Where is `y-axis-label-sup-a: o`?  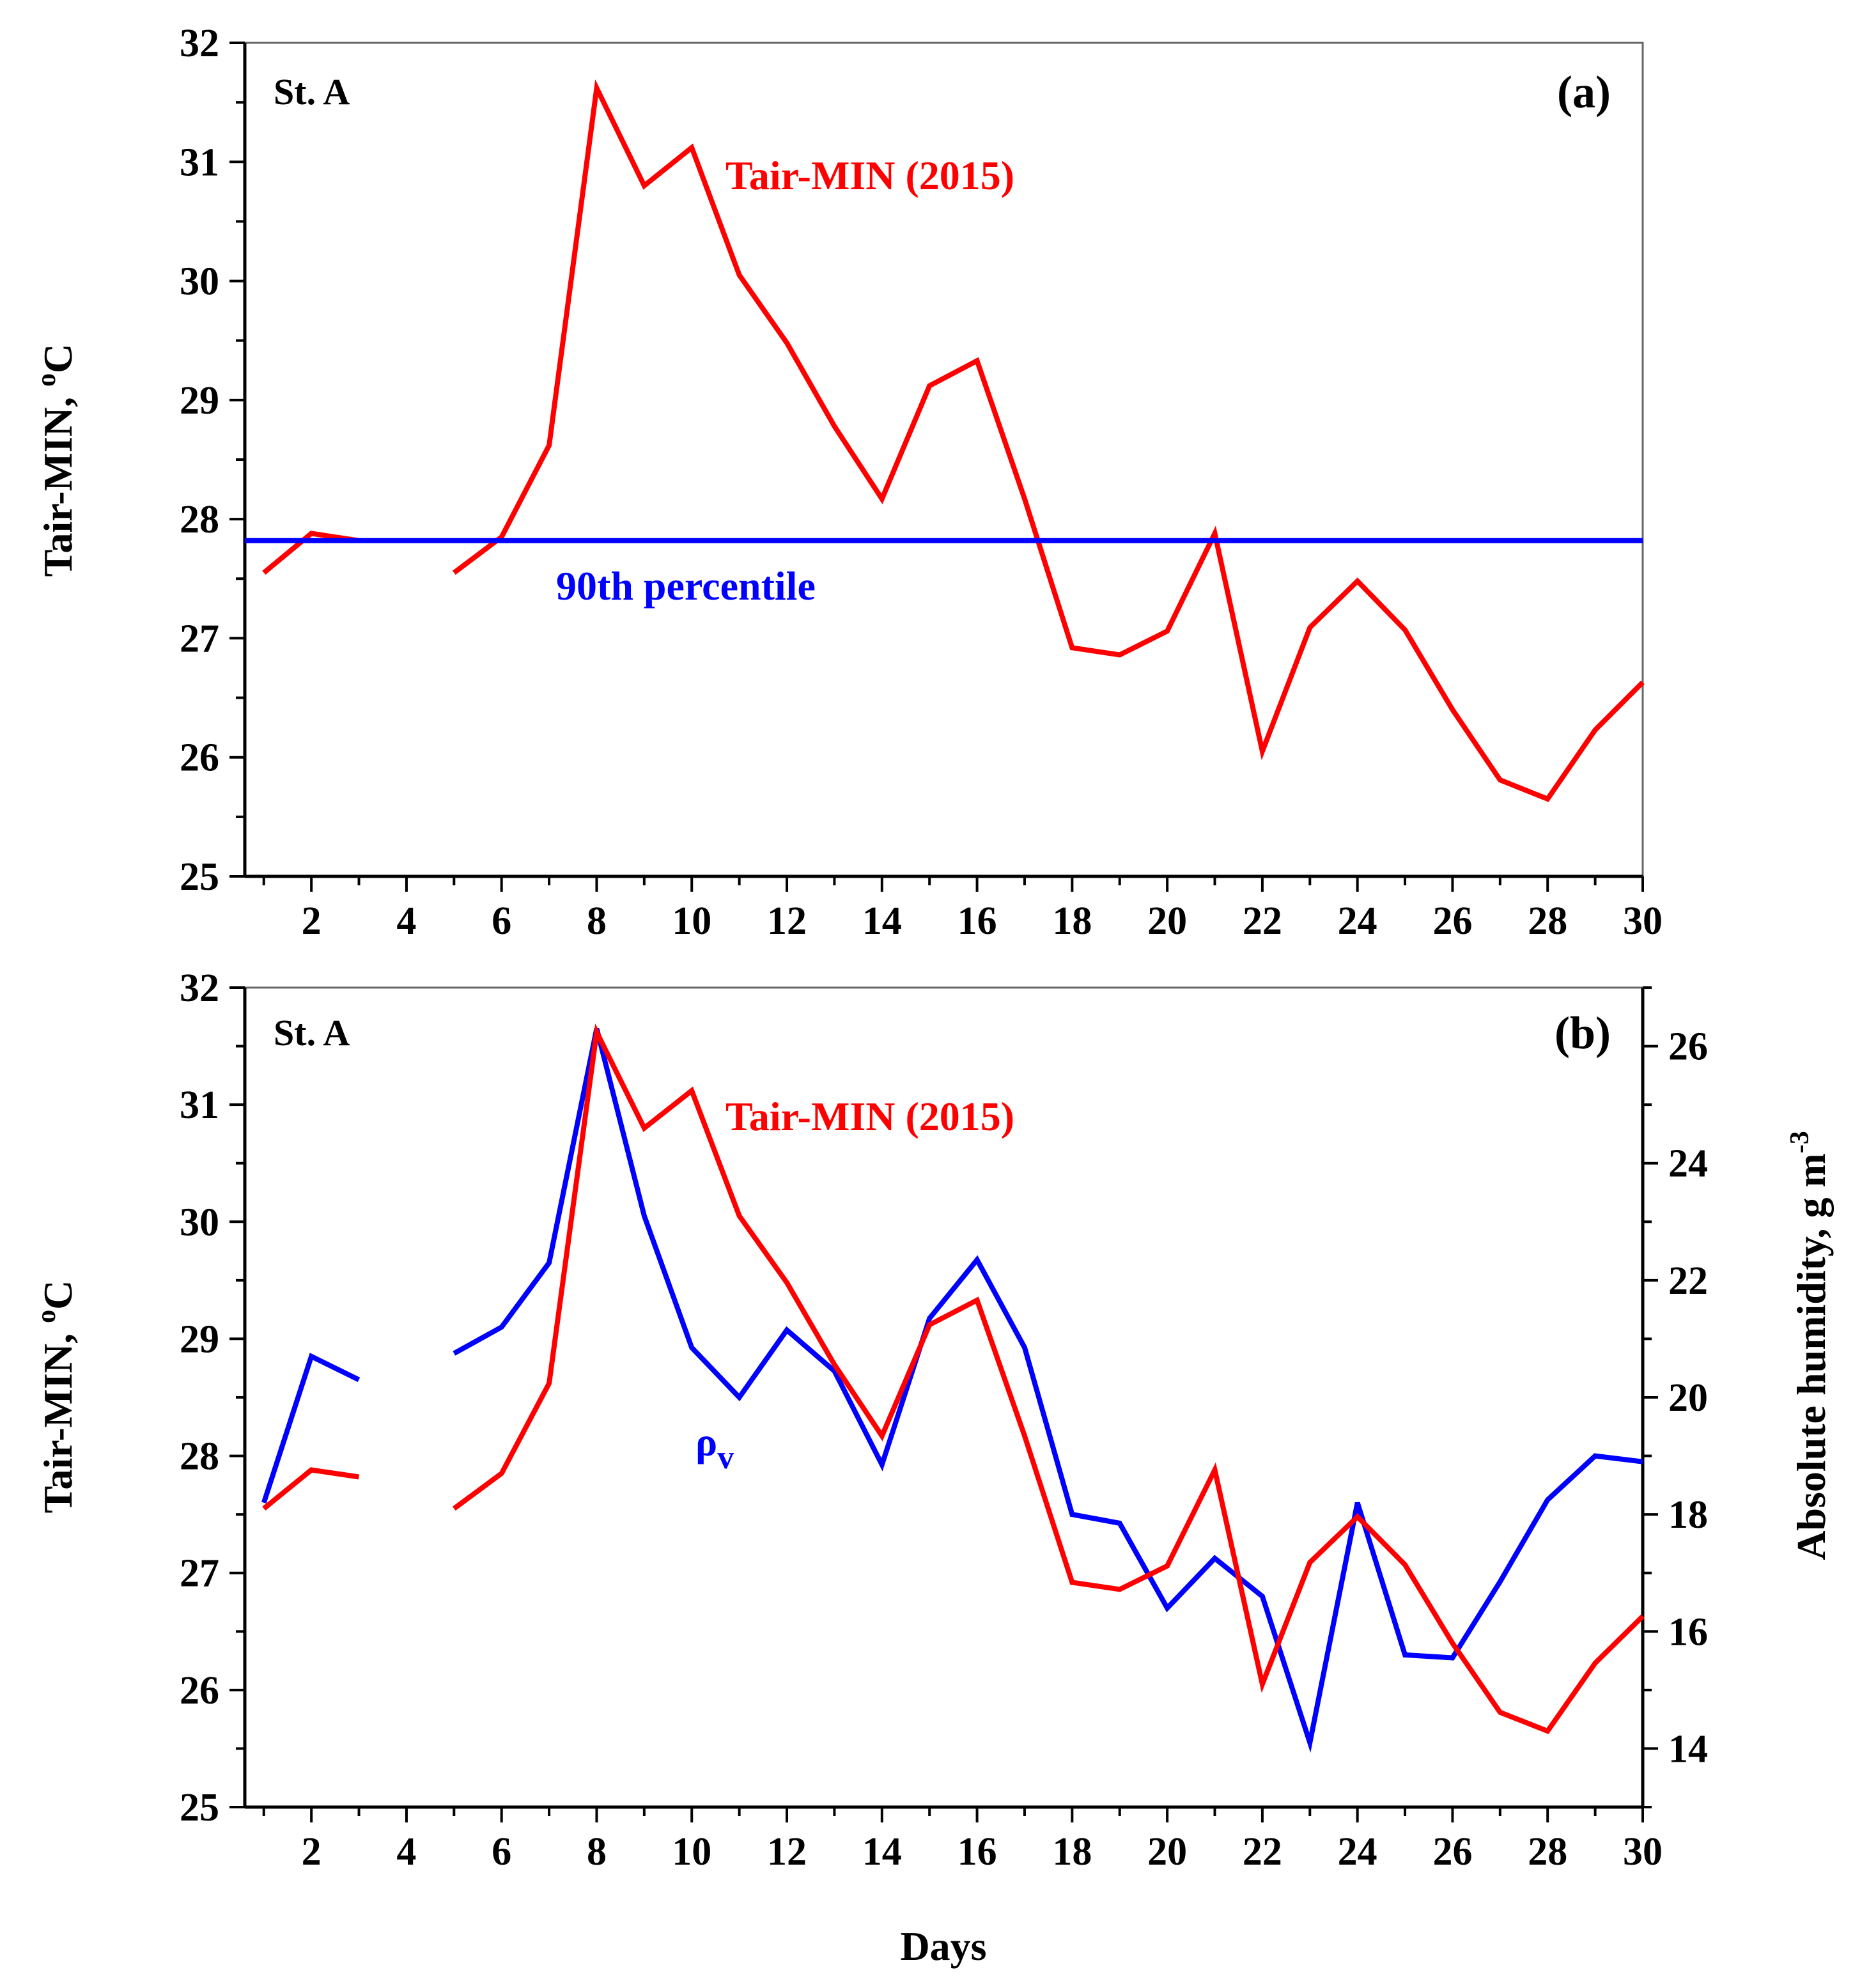
y-axis-label-sup-a: o is located at coordinates (46, 380).